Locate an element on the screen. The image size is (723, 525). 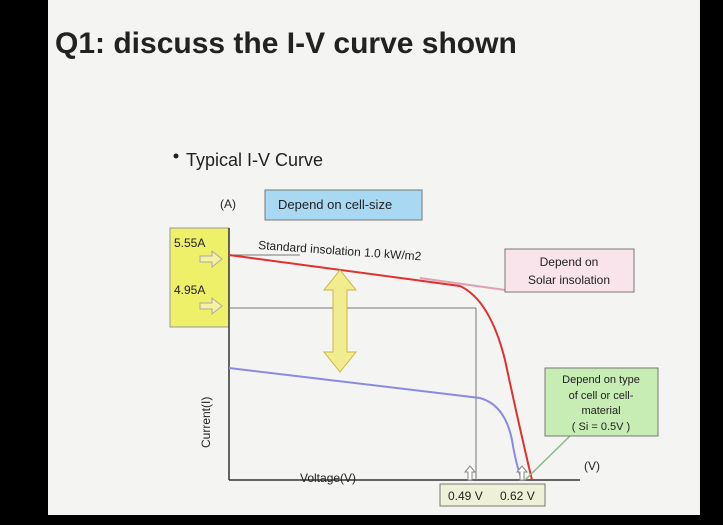
note-text: Depend on is located at coordinates (569, 262).